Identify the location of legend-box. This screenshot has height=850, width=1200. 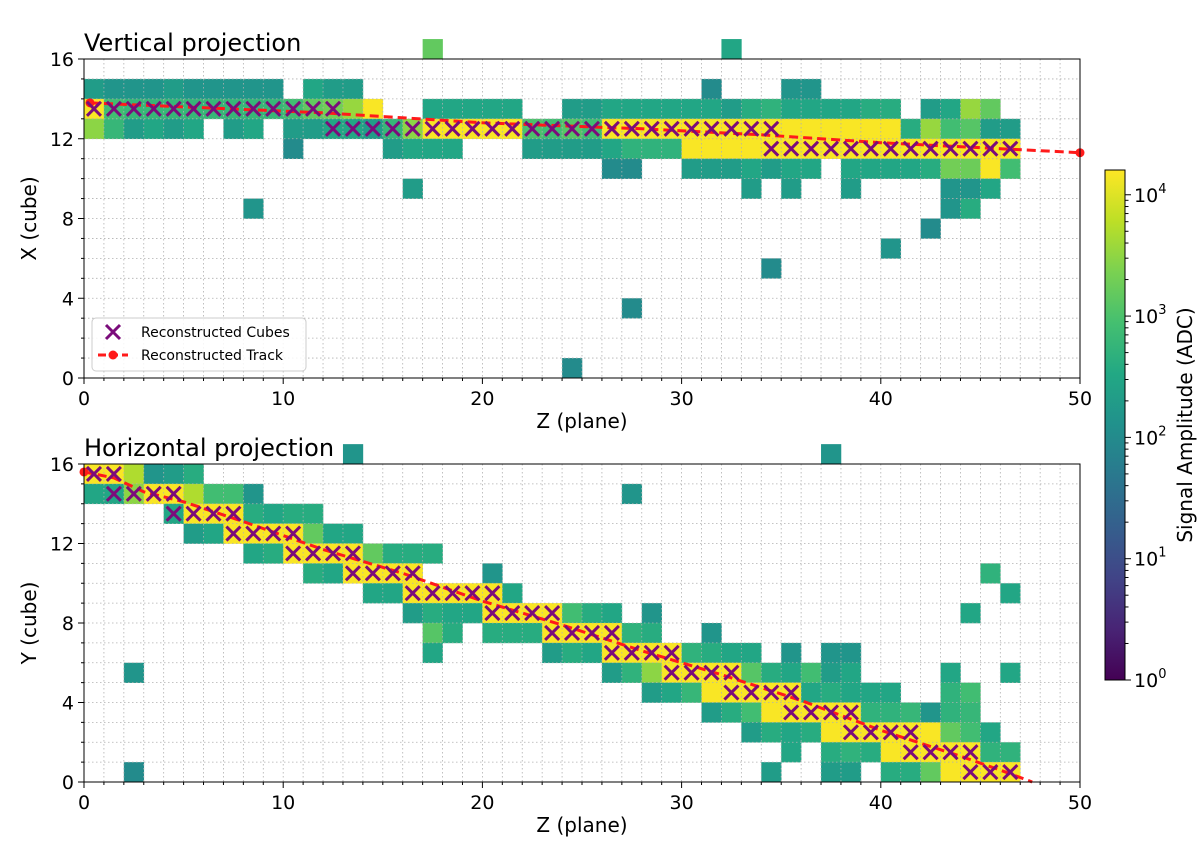
(199, 344).